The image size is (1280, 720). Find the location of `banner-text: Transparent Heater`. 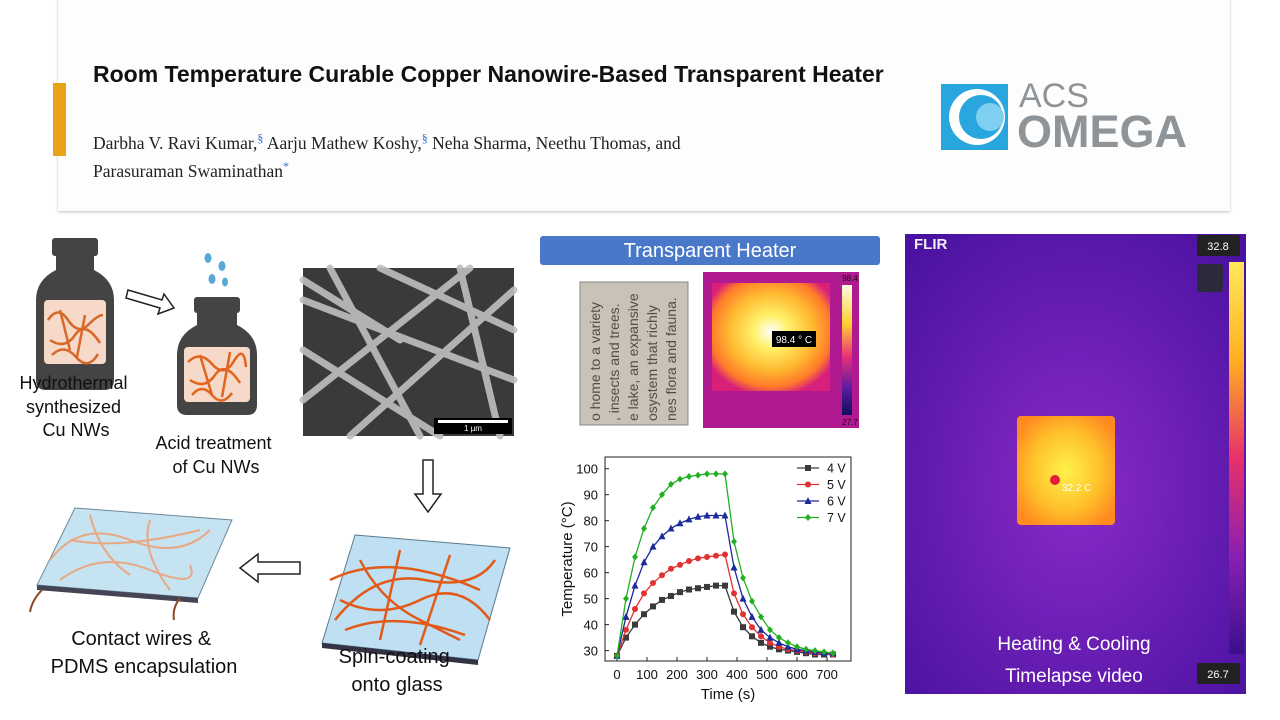

banner-text: Transparent Heater is located at coordinates (710, 251).